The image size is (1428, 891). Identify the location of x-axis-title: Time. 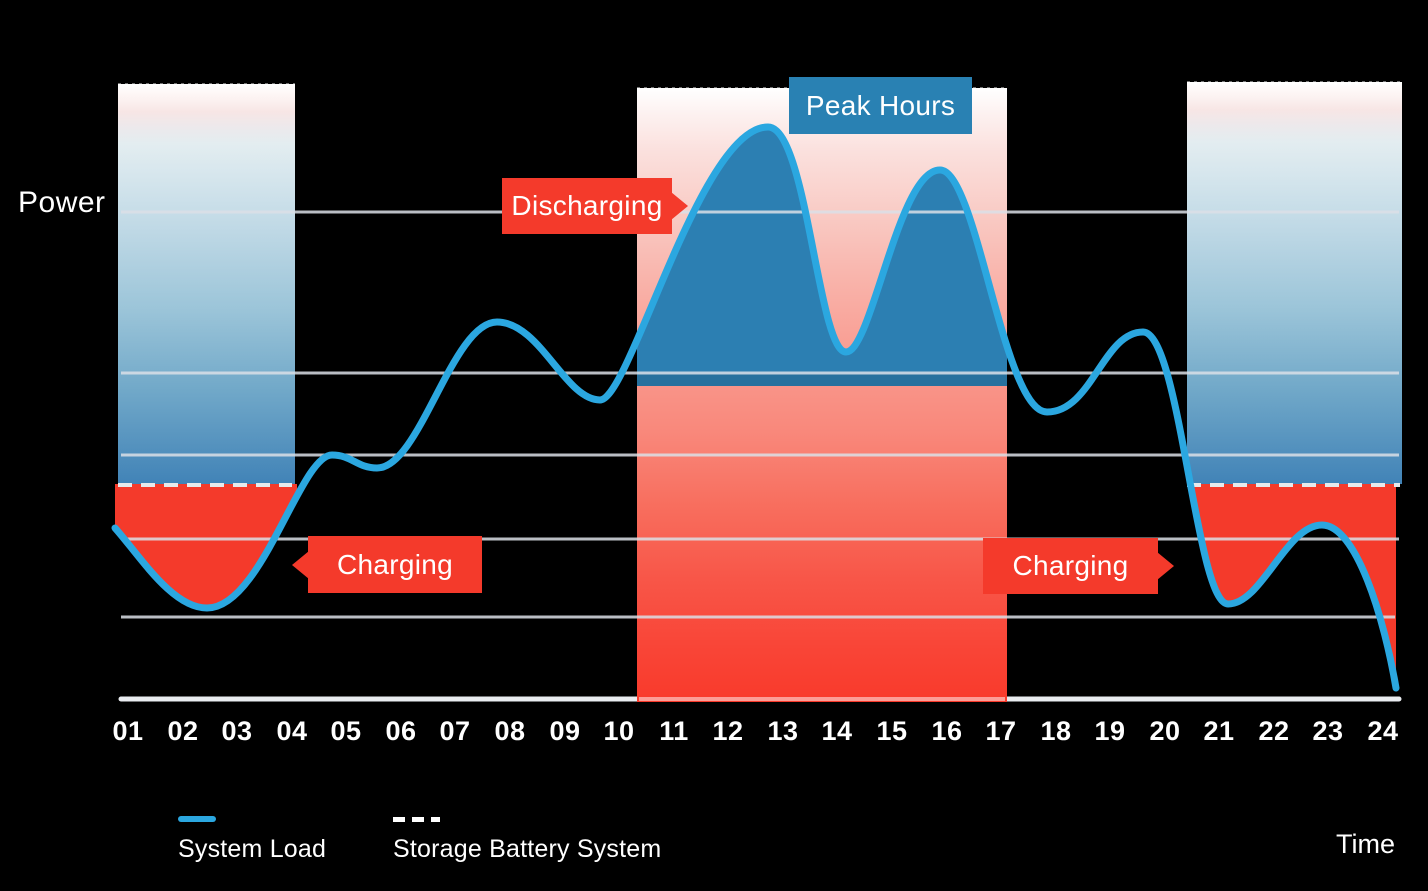
(1365, 844).